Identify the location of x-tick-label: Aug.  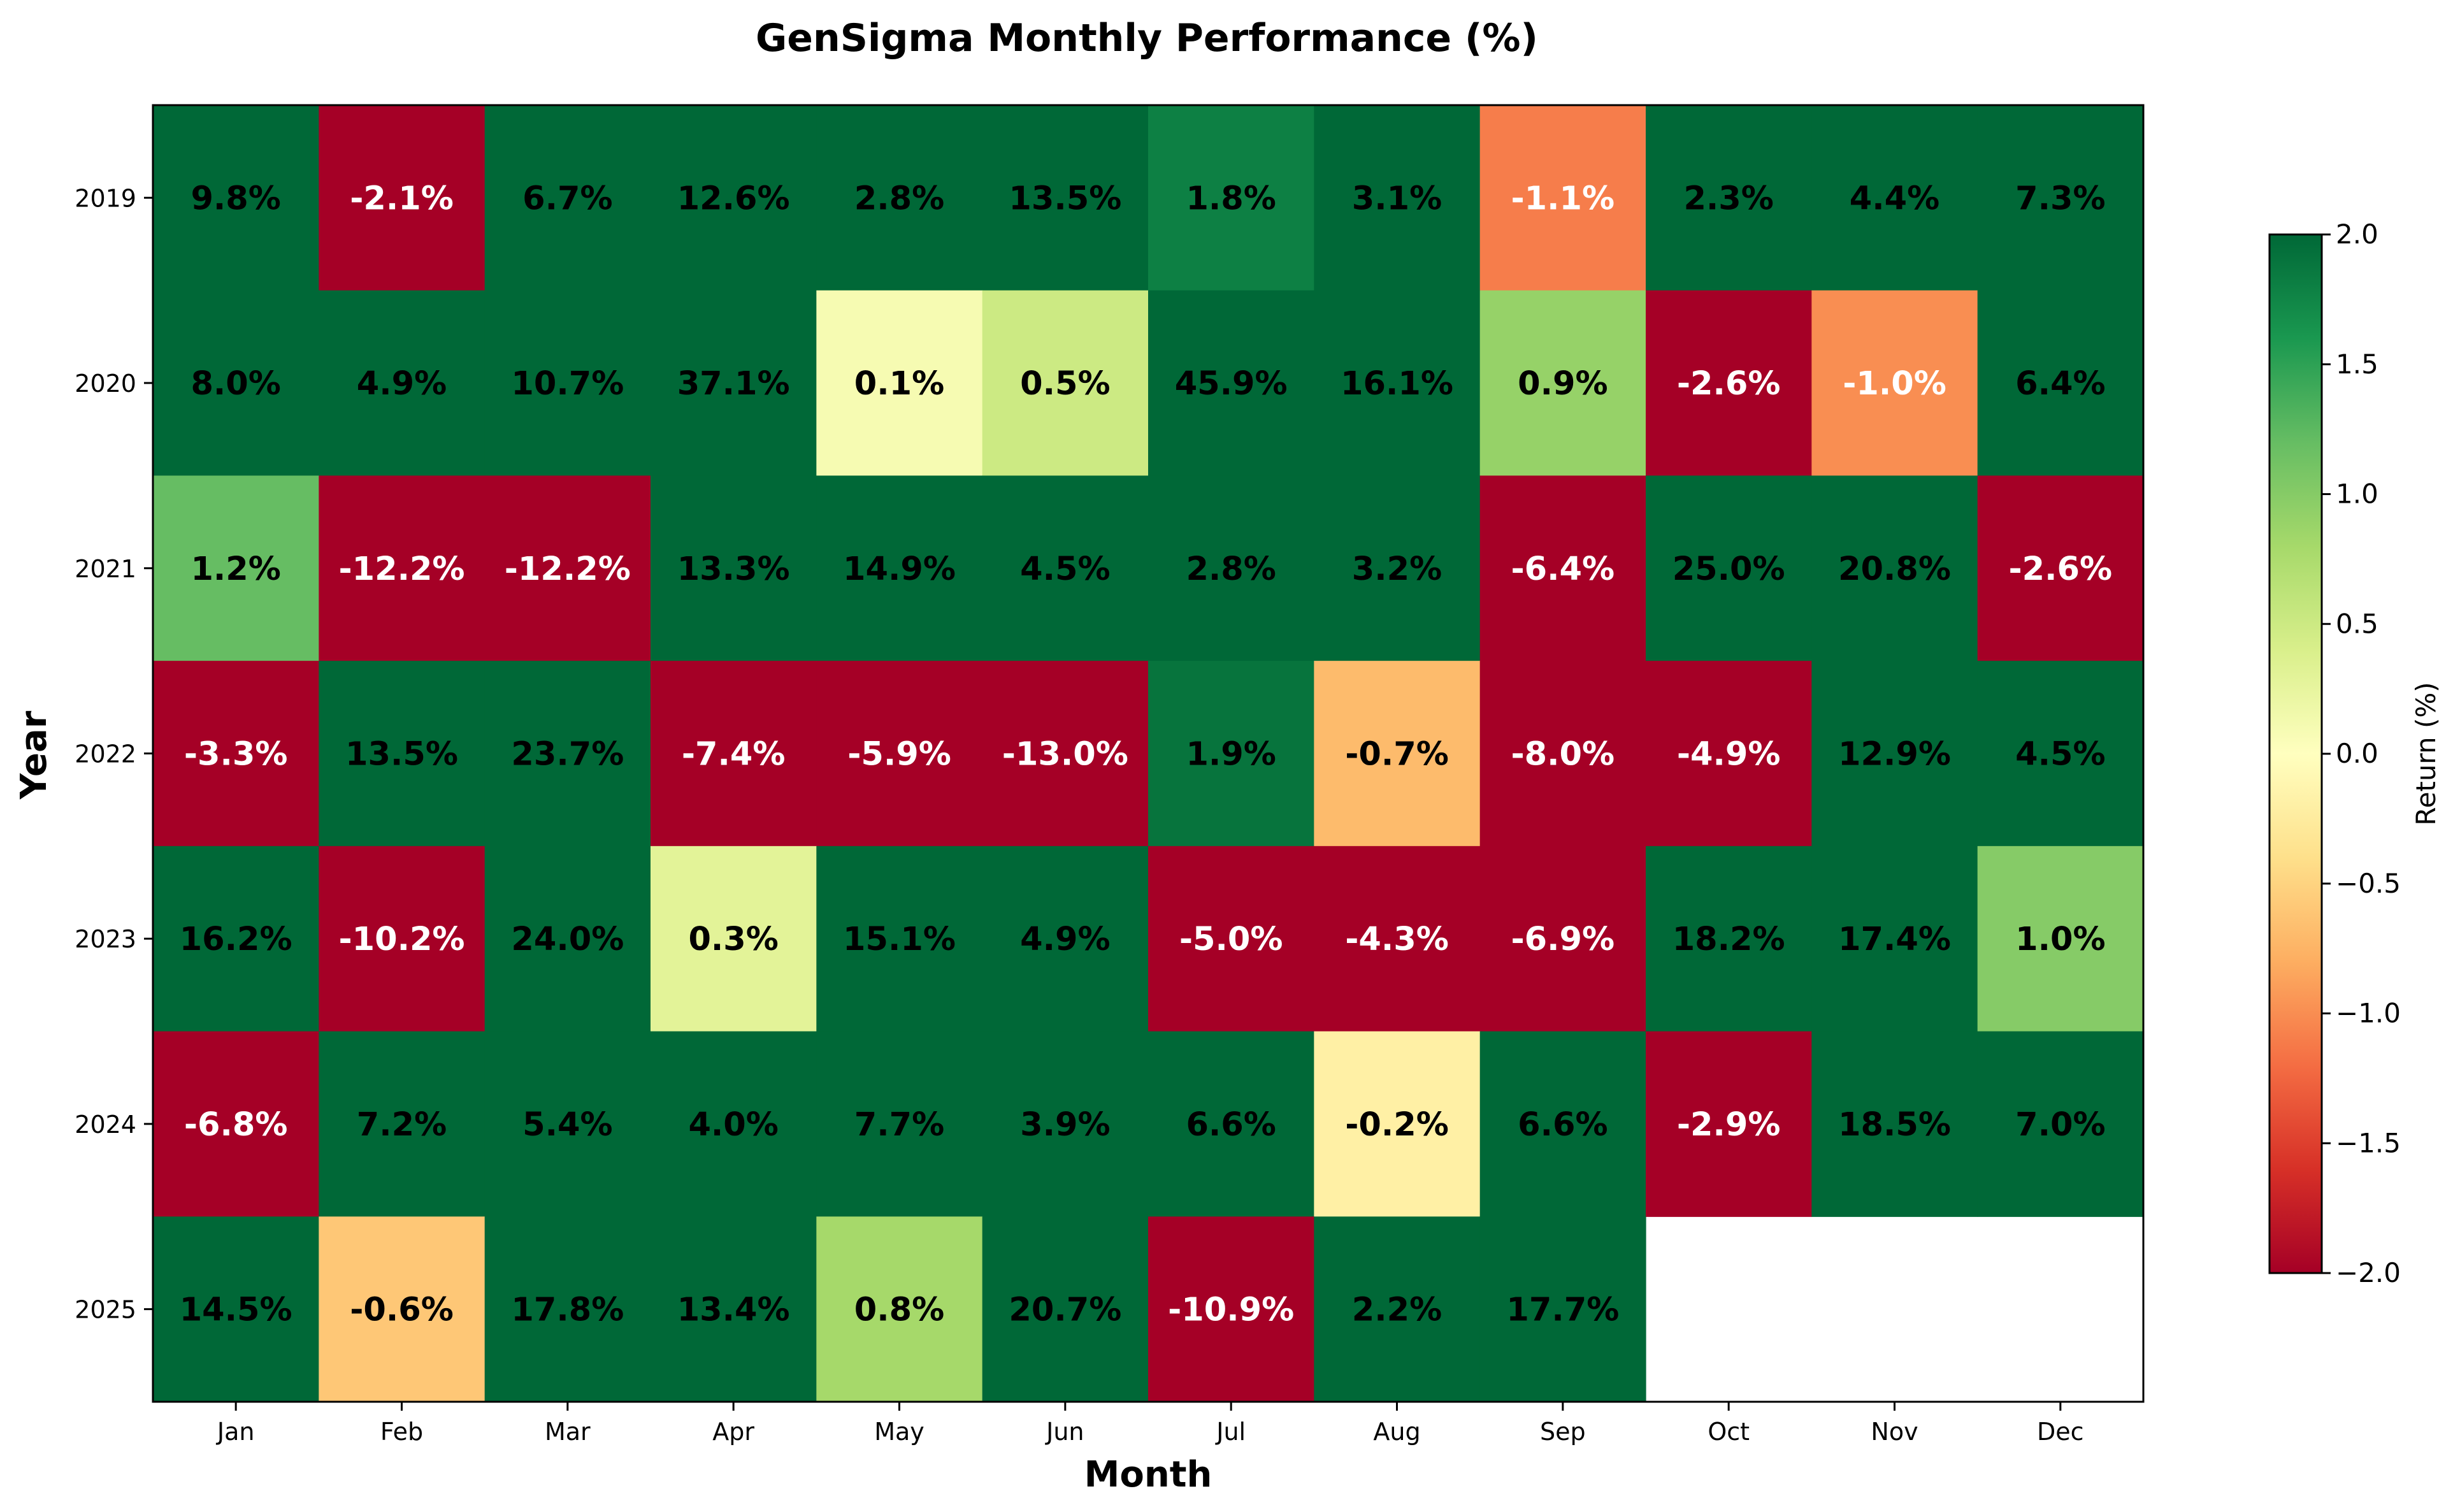
(1396, 1432).